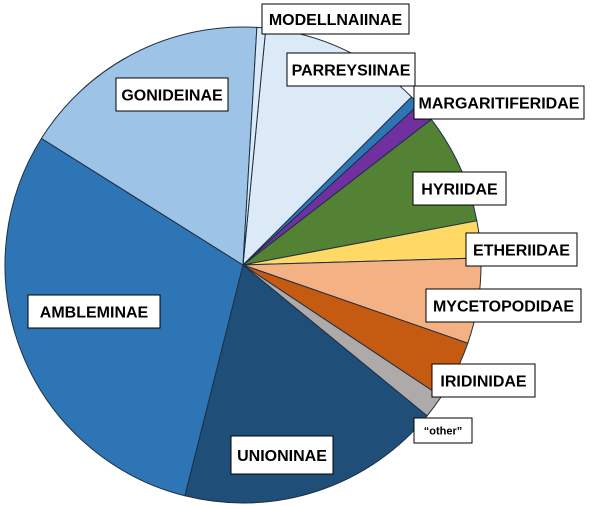  I want to click on slice-label-etheriidae: ETHERIIDAE, so click(521, 249).